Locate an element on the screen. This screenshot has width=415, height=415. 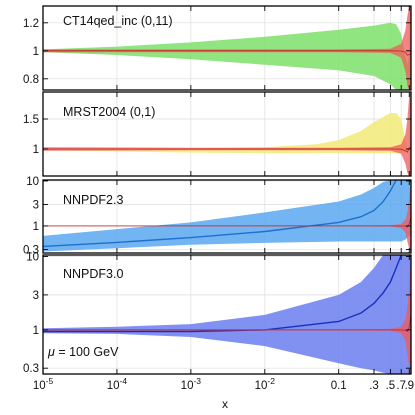
x-axis: 10⁻⁵ 10⁻⁴ 10⁻³ 10⁻² 0.1.3.5.7.9 is located at coordinates (223, 384).